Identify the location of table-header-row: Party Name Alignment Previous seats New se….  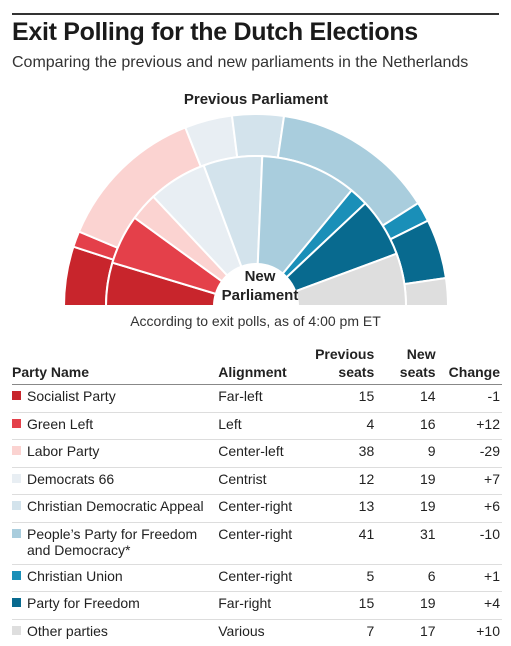
(257, 365).